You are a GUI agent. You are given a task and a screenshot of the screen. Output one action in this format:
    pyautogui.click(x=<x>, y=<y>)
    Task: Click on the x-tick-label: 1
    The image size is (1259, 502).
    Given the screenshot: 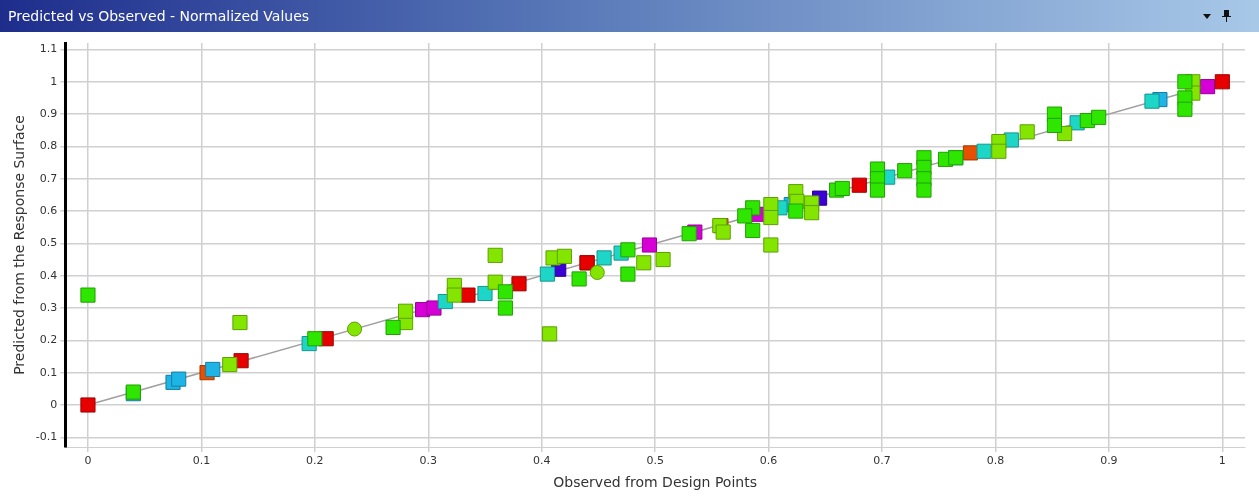 What is the action you would take?
    pyautogui.click(x=1222, y=461)
    